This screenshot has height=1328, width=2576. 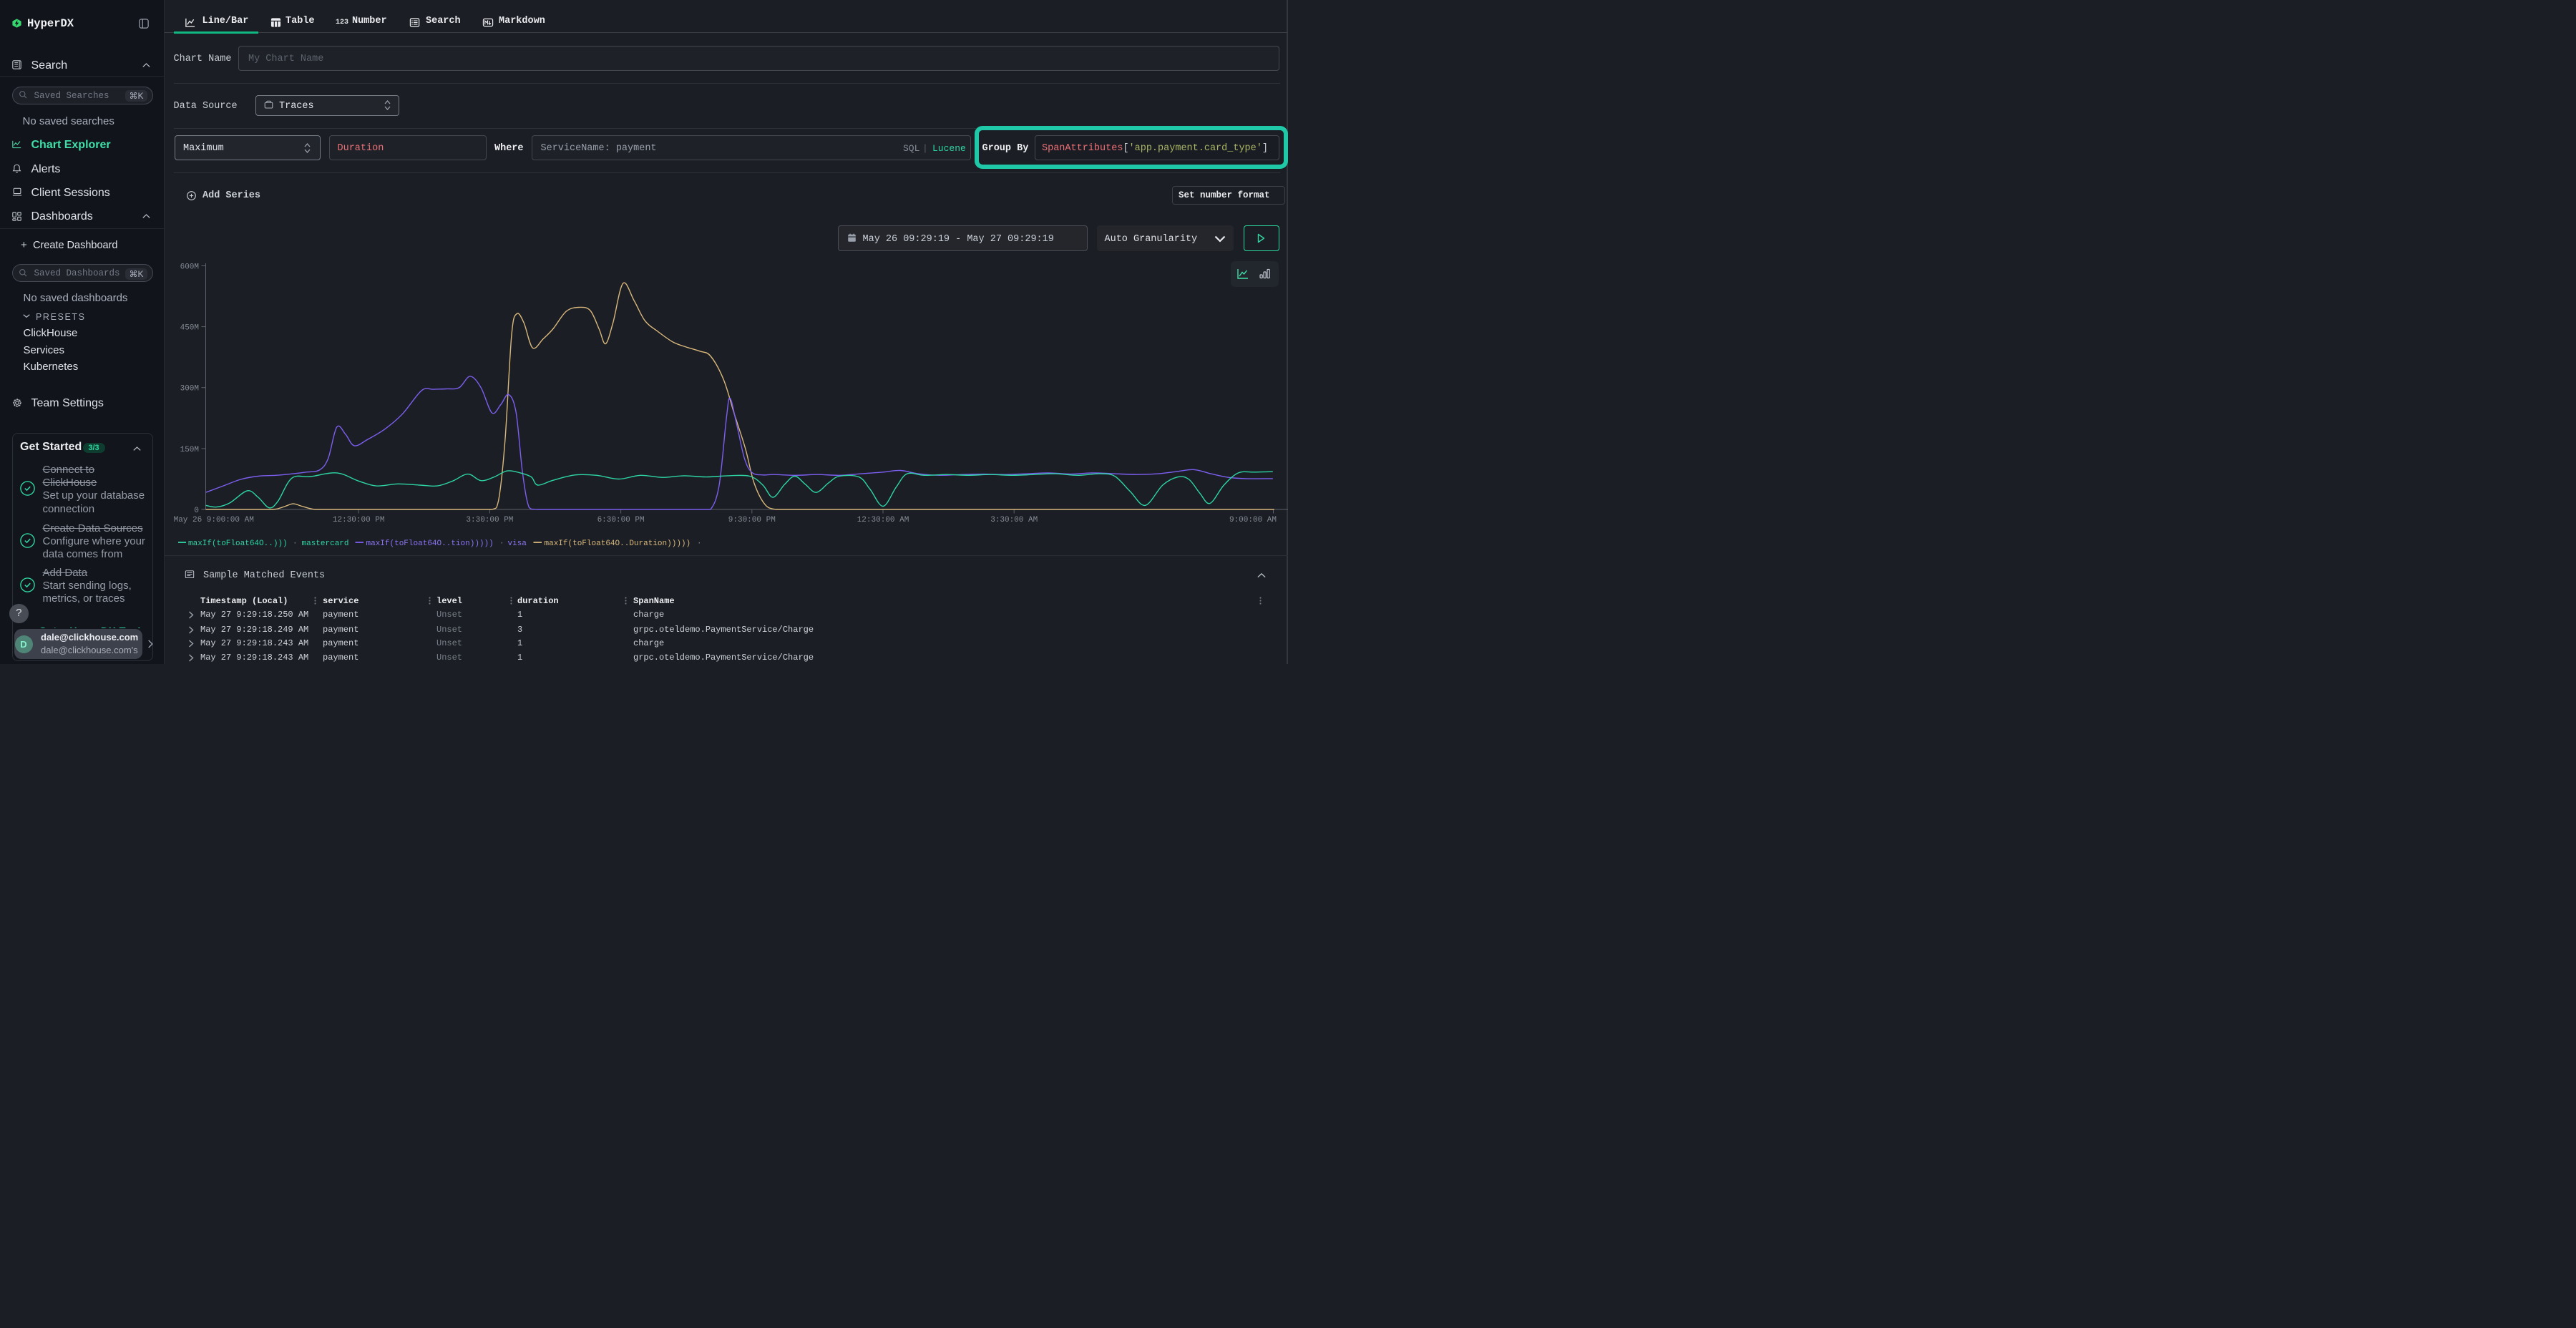 What do you see at coordinates (214, 520) in the screenshot?
I see `svg-text: May 26 9:00:00 AM` at bounding box center [214, 520].